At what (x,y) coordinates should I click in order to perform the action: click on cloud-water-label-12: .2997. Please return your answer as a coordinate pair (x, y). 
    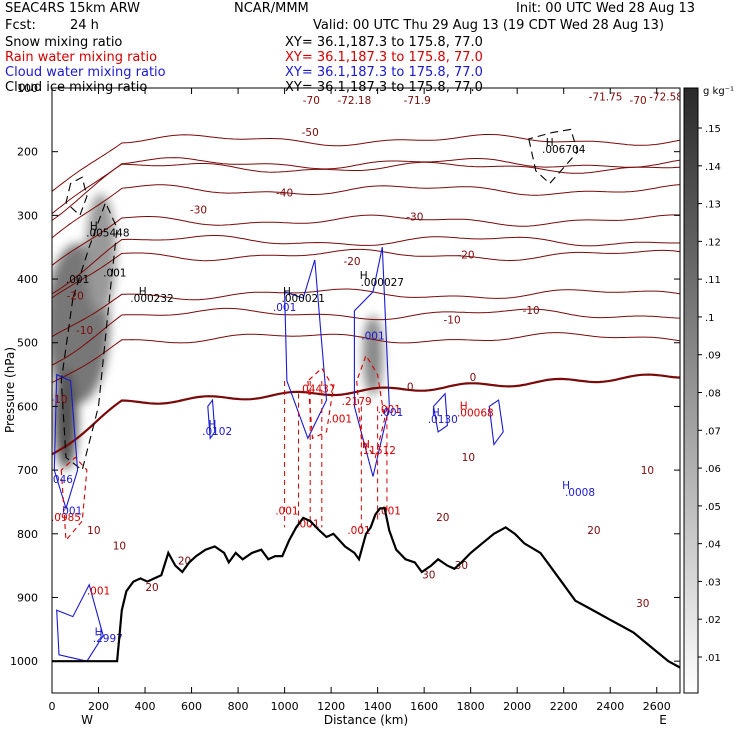
    Looking at the image, I should click on (108, 639).